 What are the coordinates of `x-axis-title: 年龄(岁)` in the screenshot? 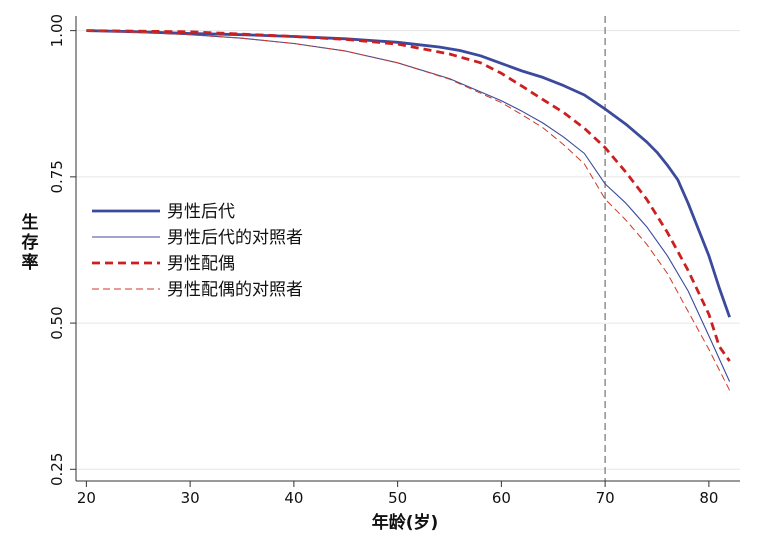 It's located at (405, 522).